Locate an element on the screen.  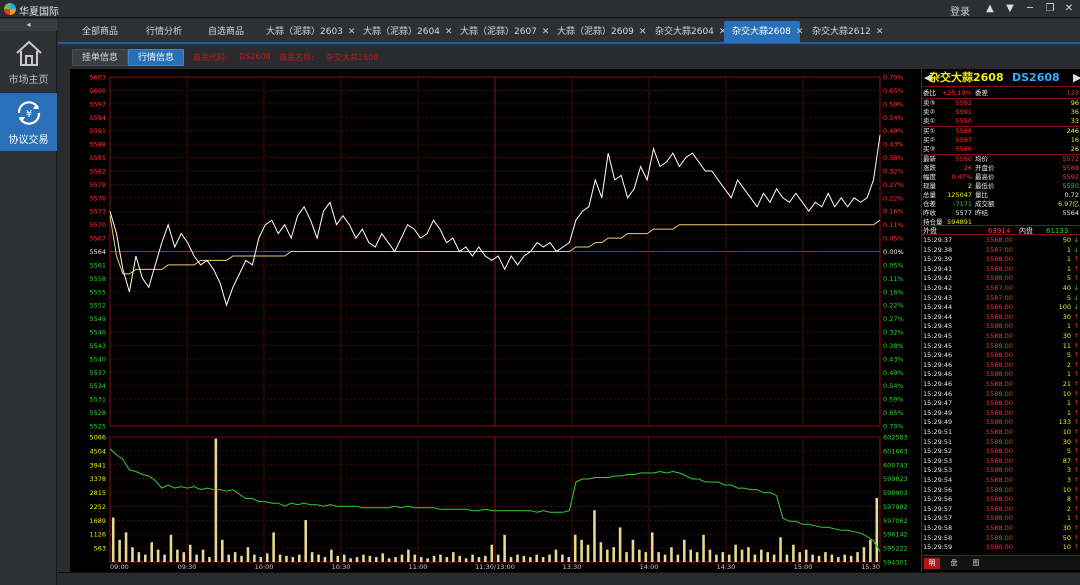
pct-tick-label: 0.49% is located at coordinates (893, 131).